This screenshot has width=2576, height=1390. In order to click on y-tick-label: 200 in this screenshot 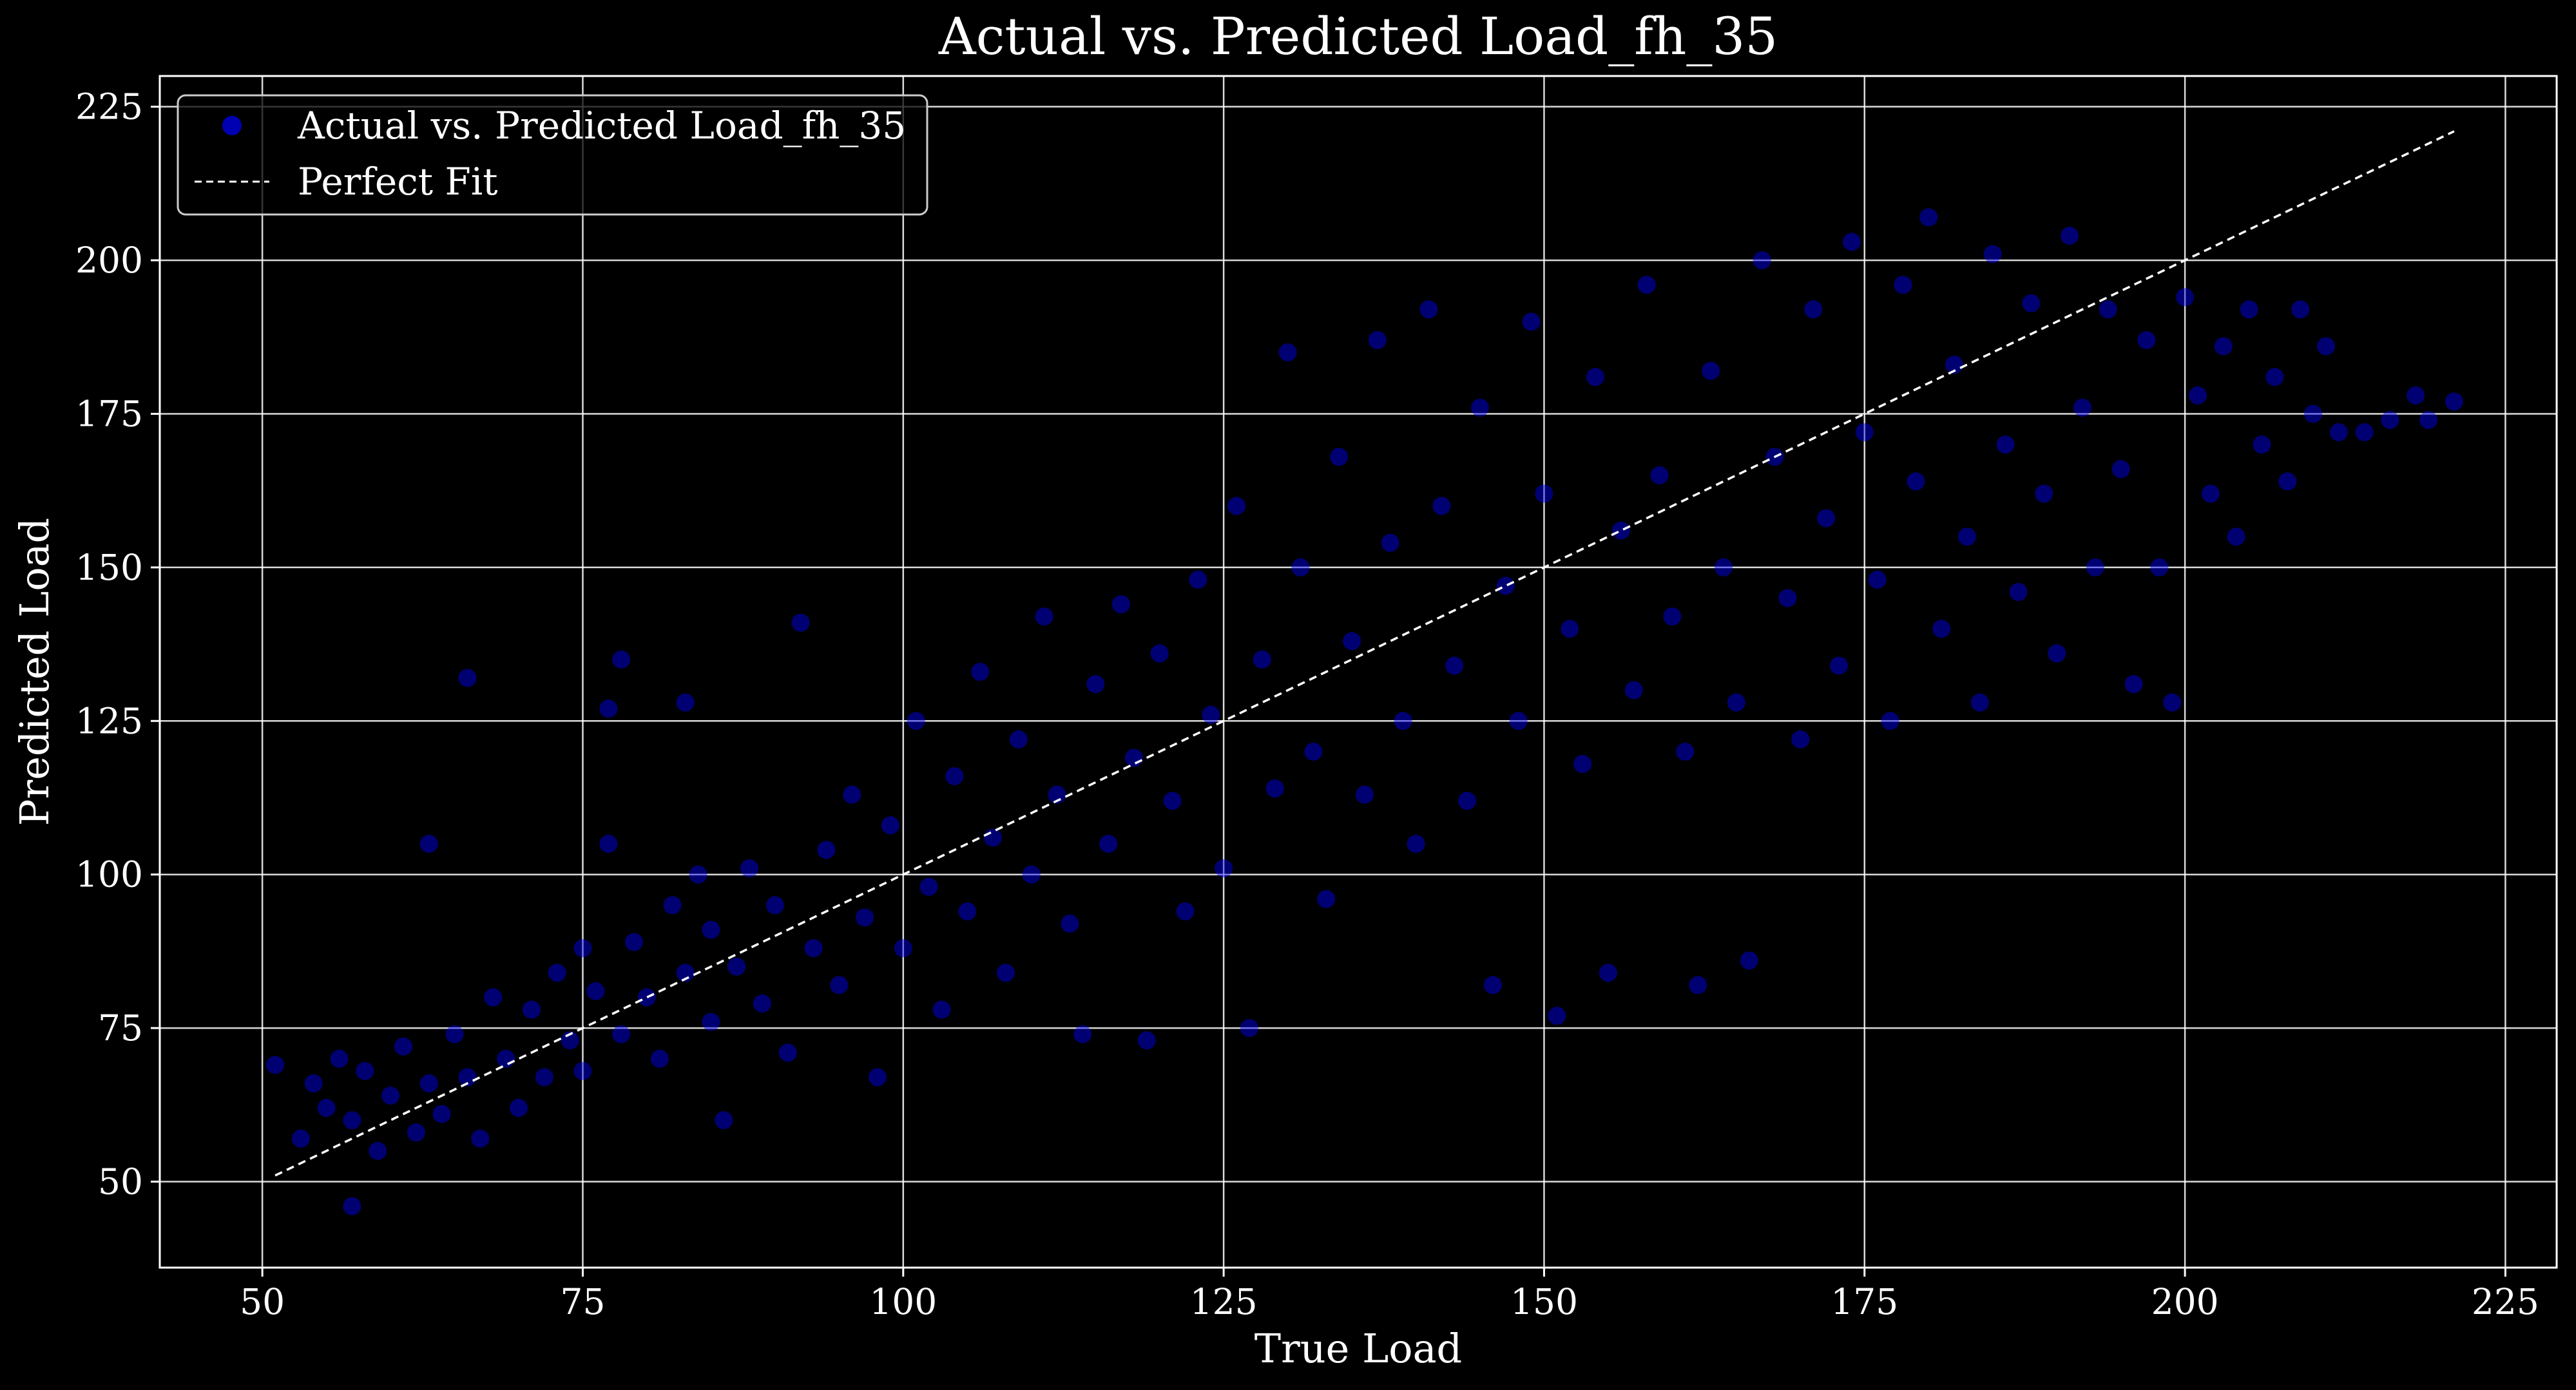, I will do `click(109, 260)`.